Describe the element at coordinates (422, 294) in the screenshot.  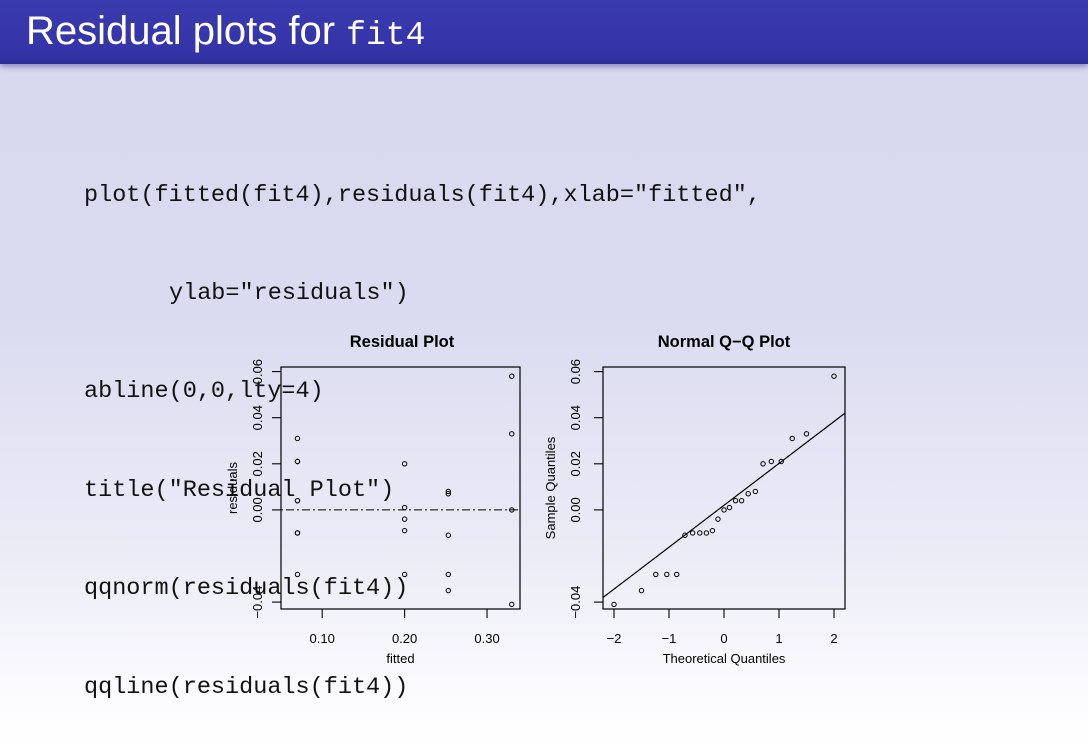
I see `code-line-continued: ylab="residuals")` at that location.